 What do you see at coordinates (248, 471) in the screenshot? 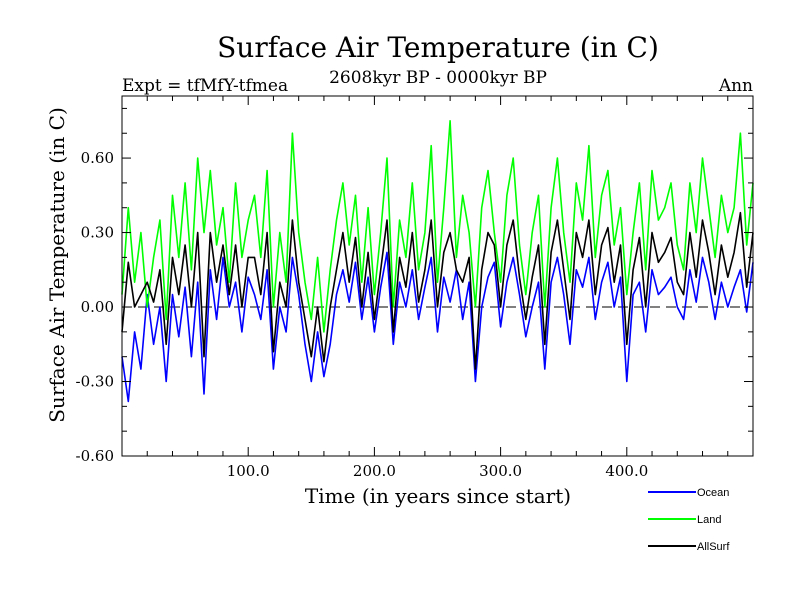
I see `x-tick-label: 100.0` at bounding box center [248, 471].